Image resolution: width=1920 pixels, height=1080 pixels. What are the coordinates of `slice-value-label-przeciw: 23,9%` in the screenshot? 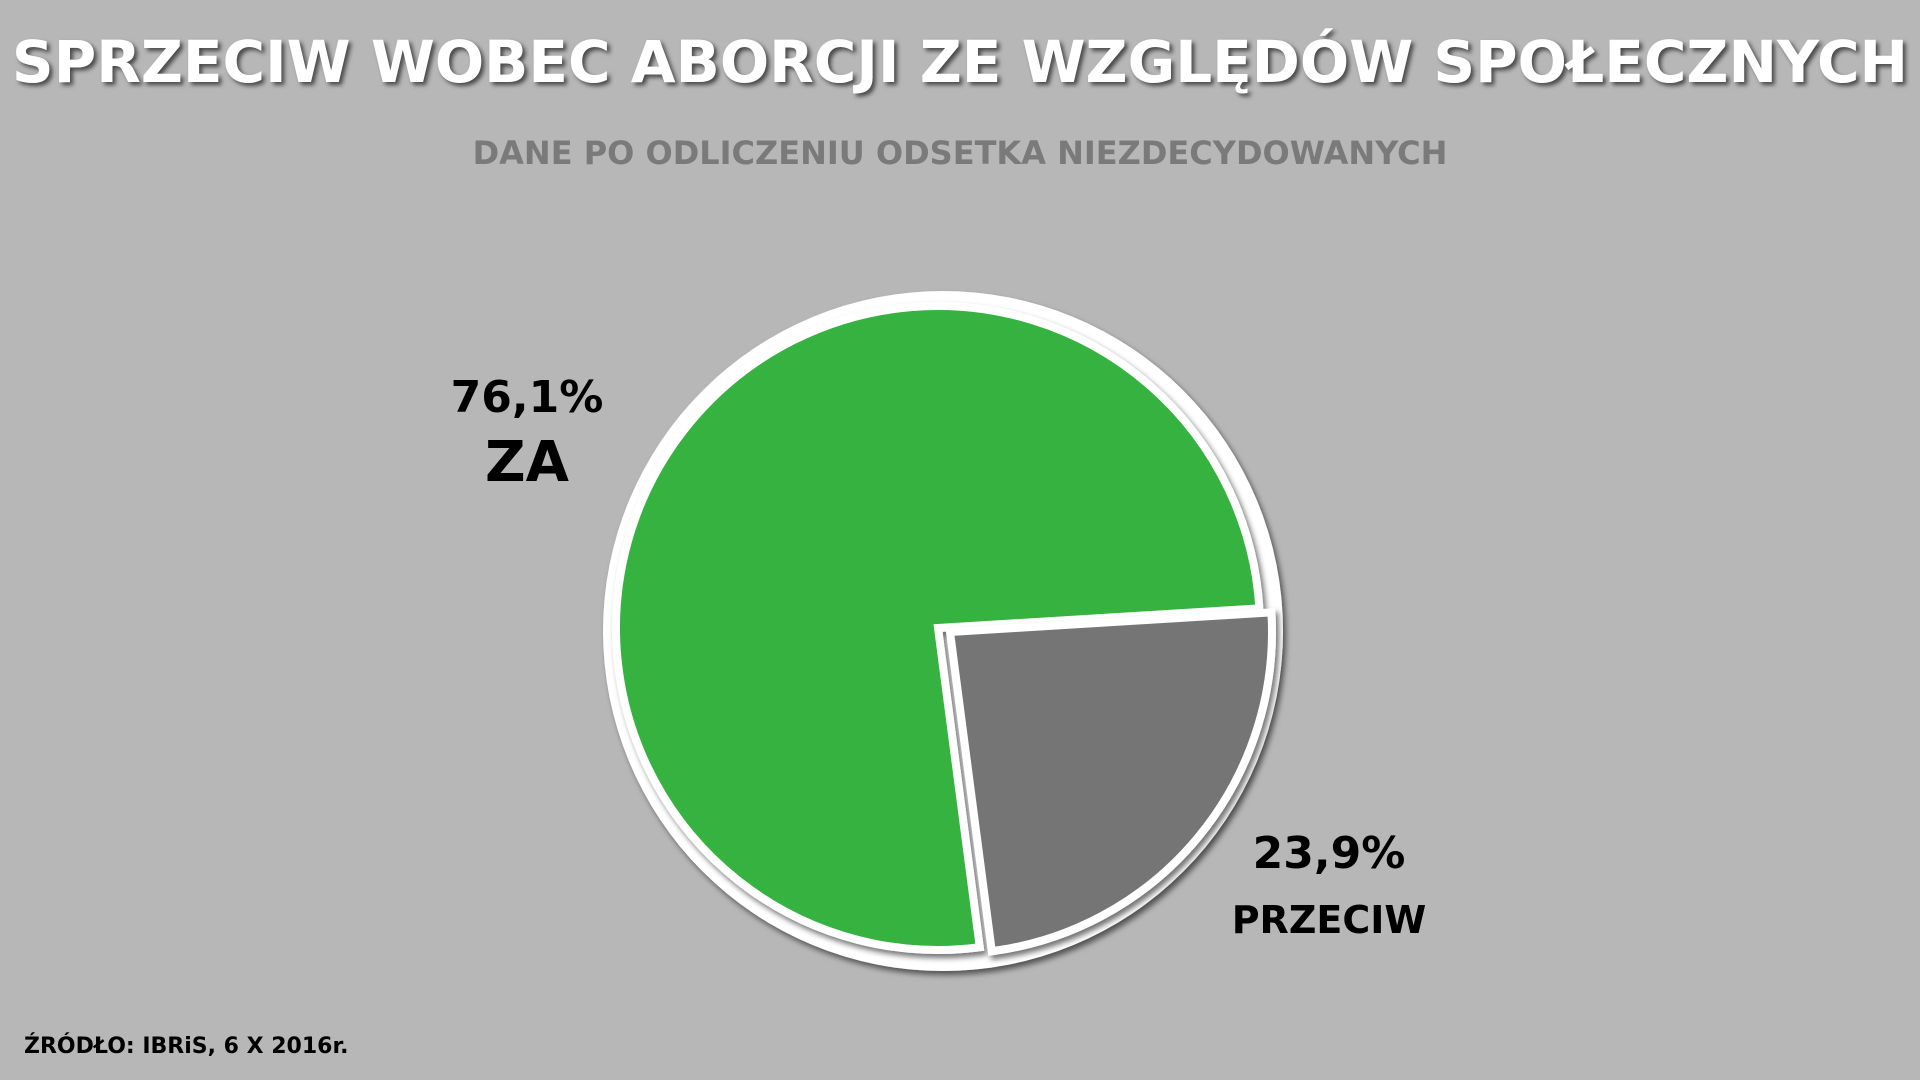 It's located at (1329, 853).